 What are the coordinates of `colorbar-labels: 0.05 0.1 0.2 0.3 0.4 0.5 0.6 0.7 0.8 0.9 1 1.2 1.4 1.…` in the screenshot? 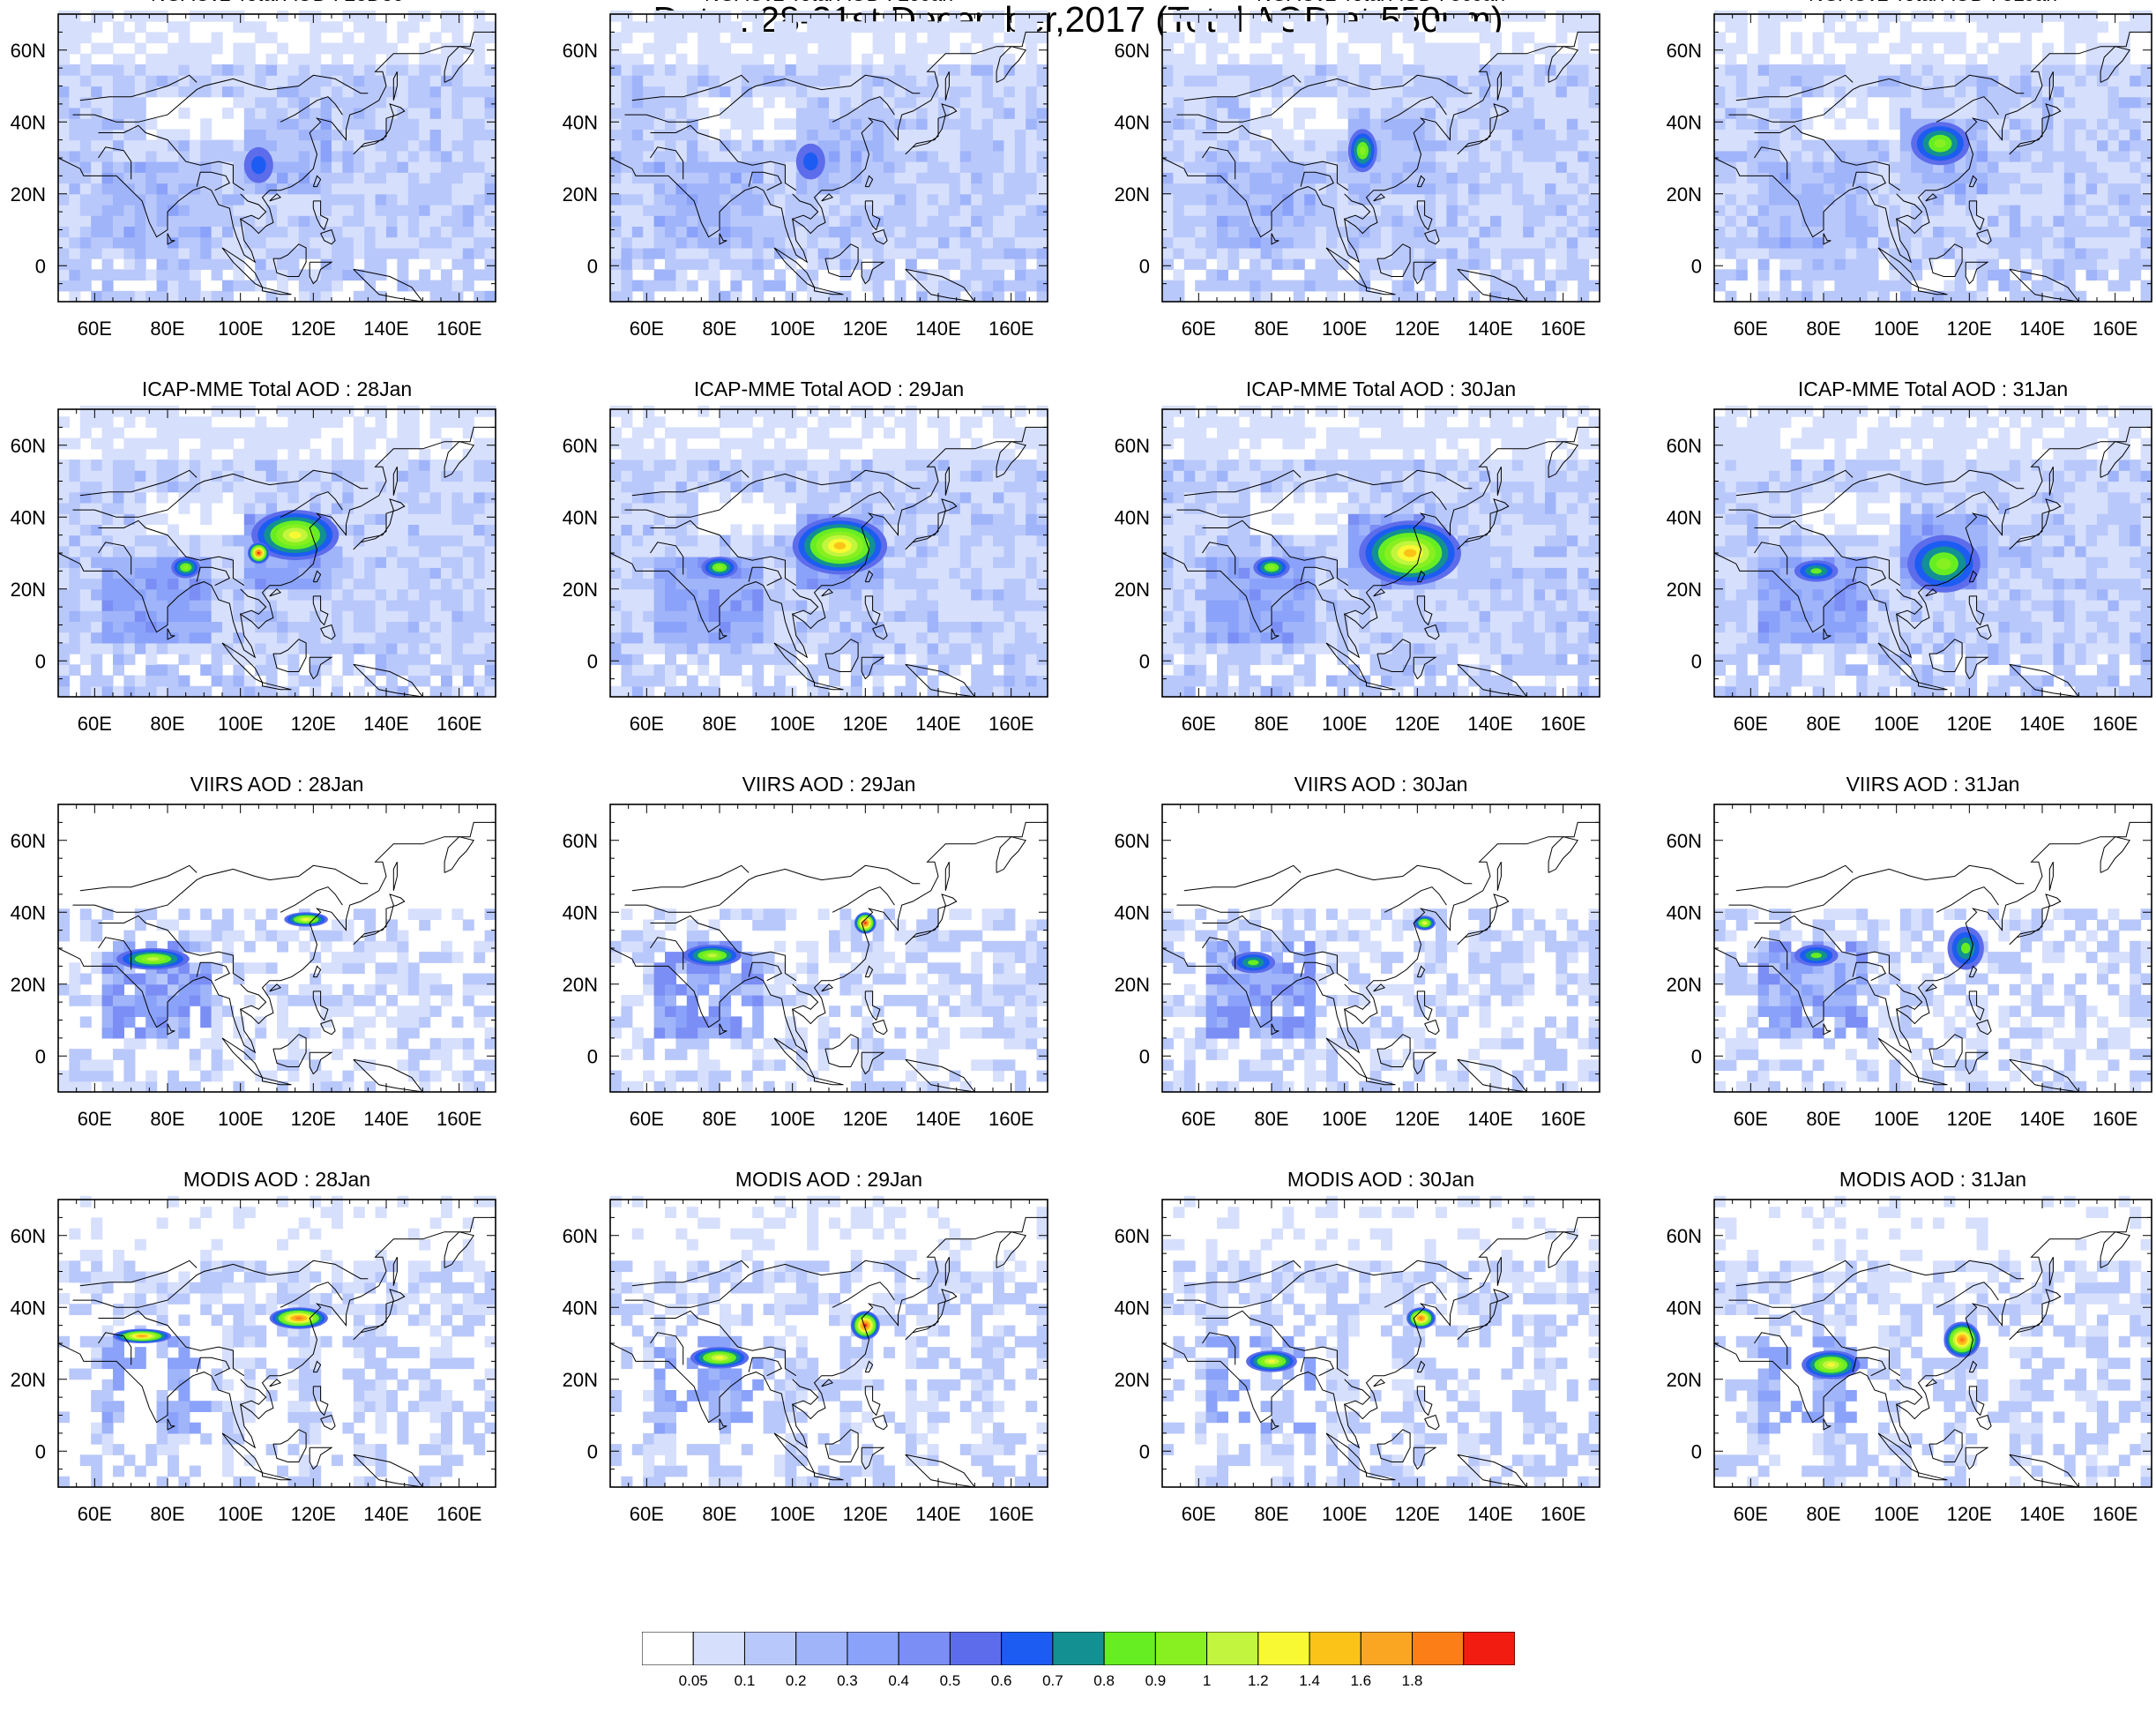 It's located at (1078, 1684).